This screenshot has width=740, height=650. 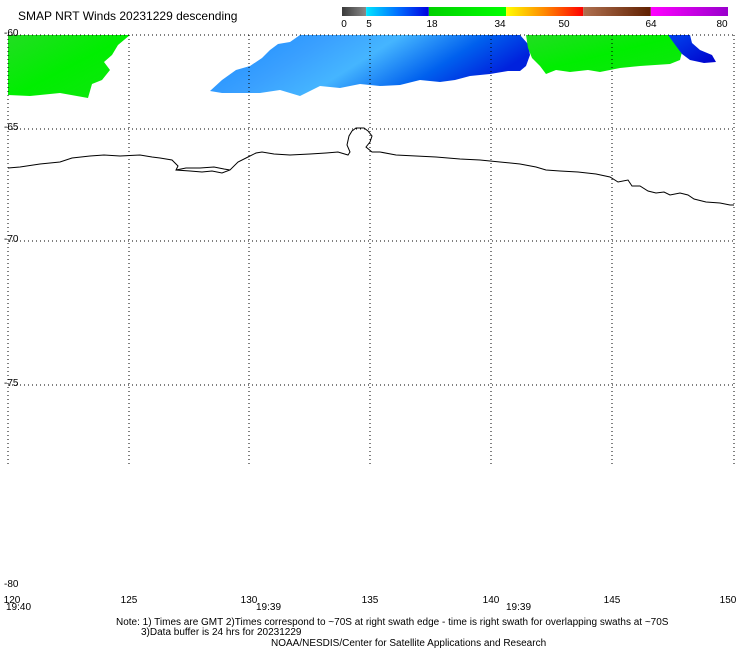 I want to click on lon-label: 120, so click(x=12, y=600).